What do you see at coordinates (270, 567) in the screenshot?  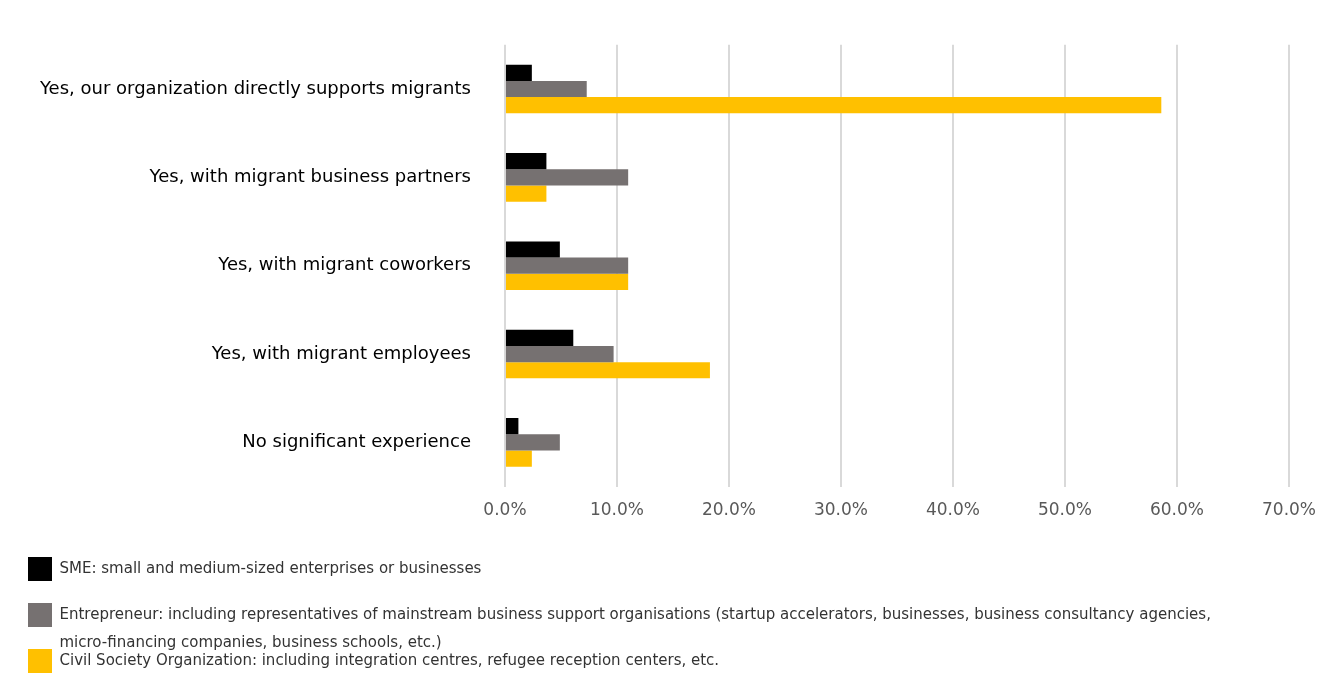 I see `legend-label: SME: small and medium-sized enterprises or businesses` at bounding box center [270, 567].